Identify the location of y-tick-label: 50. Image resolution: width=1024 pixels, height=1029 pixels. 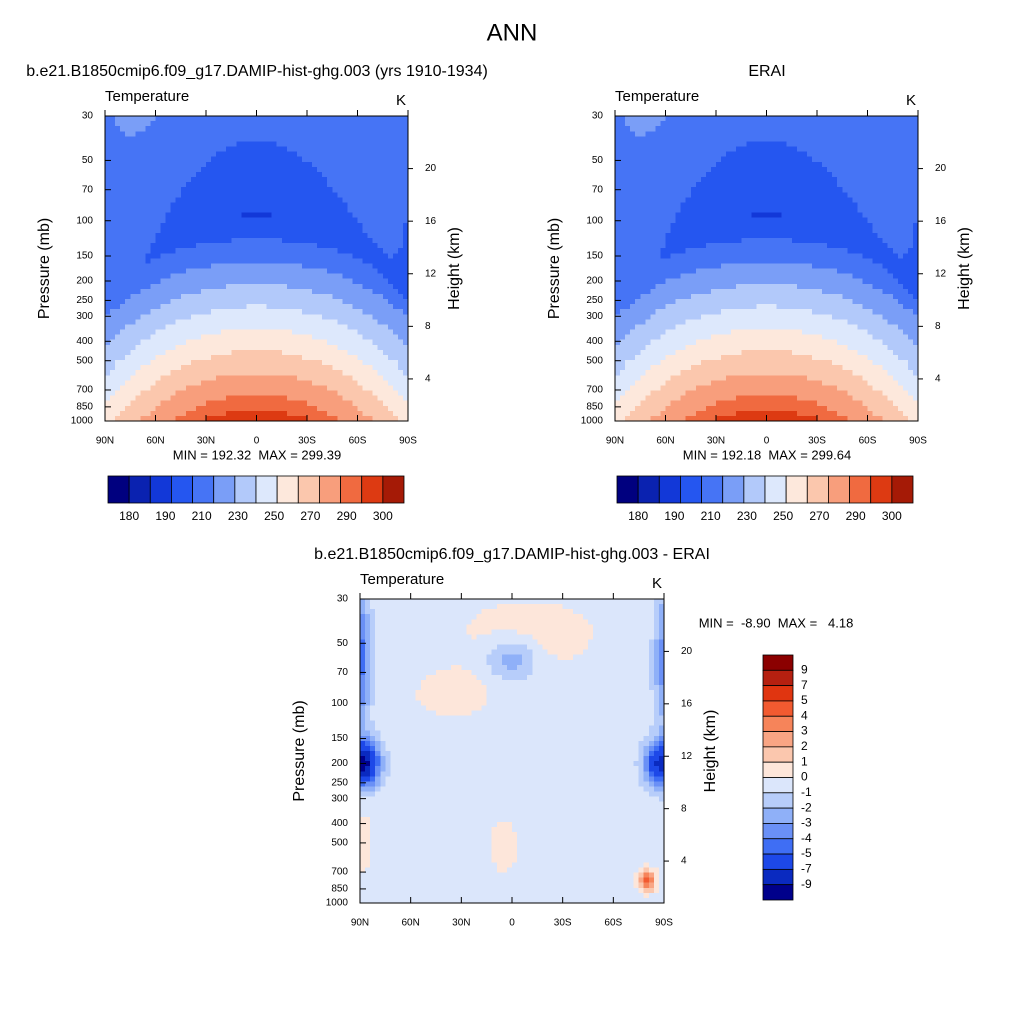
(88, 160).